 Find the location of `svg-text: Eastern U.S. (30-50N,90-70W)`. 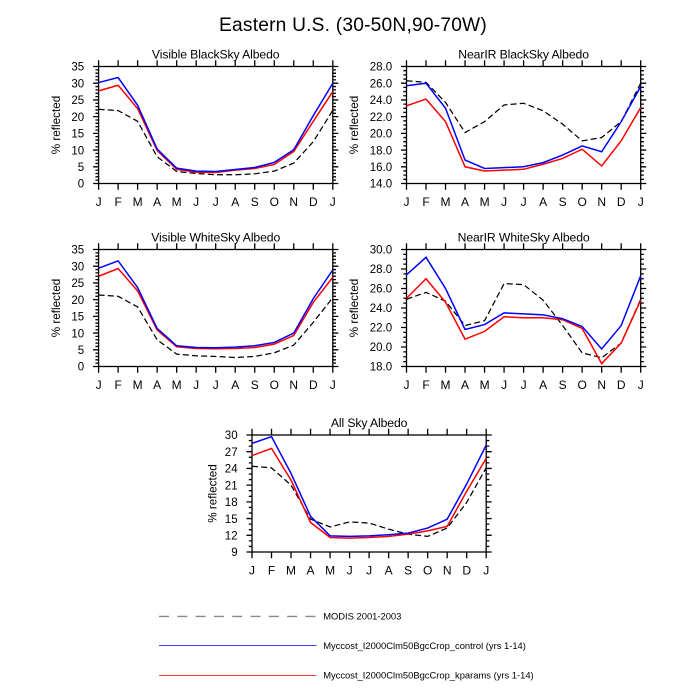

svg-text: Eastern U.S. (30-50N,90-70W) is located at coordinates (353, 25).